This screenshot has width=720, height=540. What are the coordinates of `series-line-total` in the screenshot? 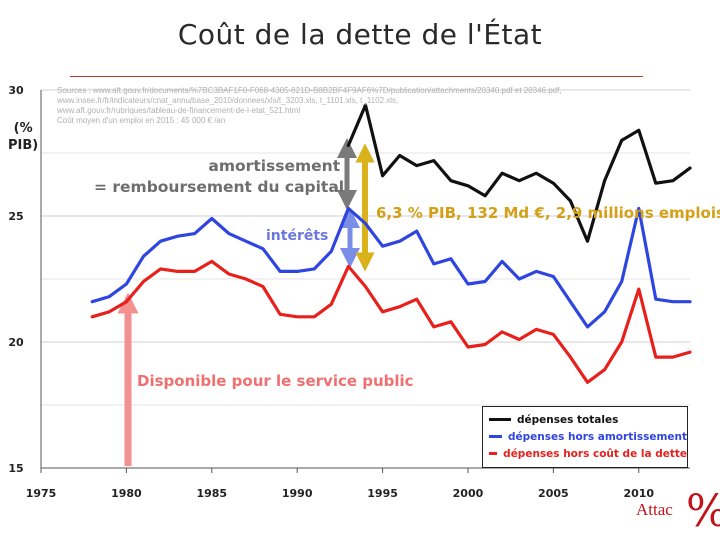 It's located at (519, 173).